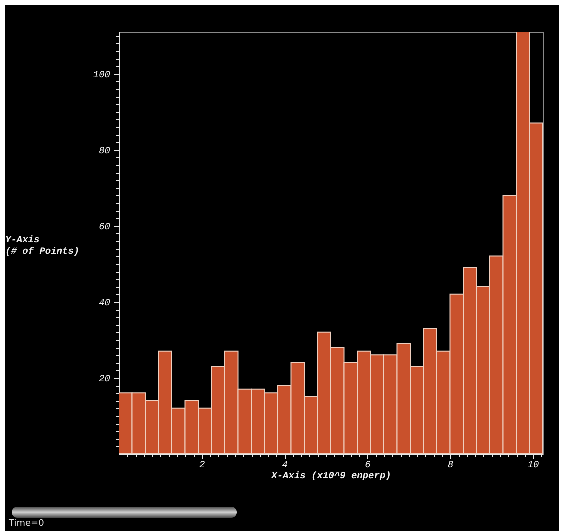 The image size is (567, 531). I want to click on text: Time=0, so click(26, 524).